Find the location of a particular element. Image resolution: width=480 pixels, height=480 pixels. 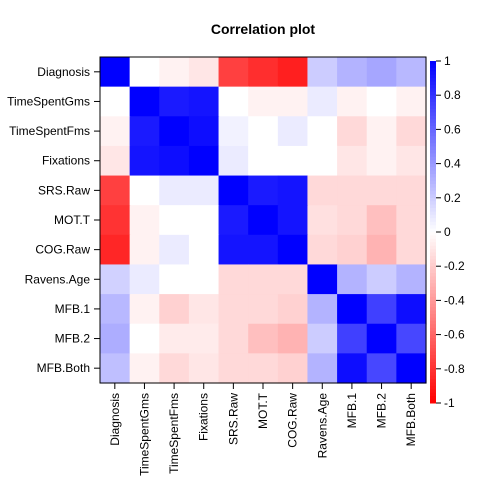

y-tick-label: MFB.Both is located at coordinates (63, 368).